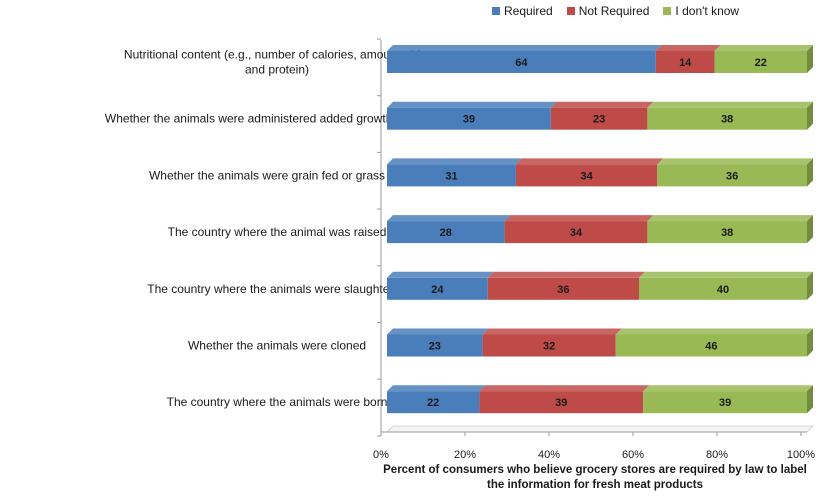 This screenshot has height=501, width=837. I want to click on data-label: 46, so click(711, 347).